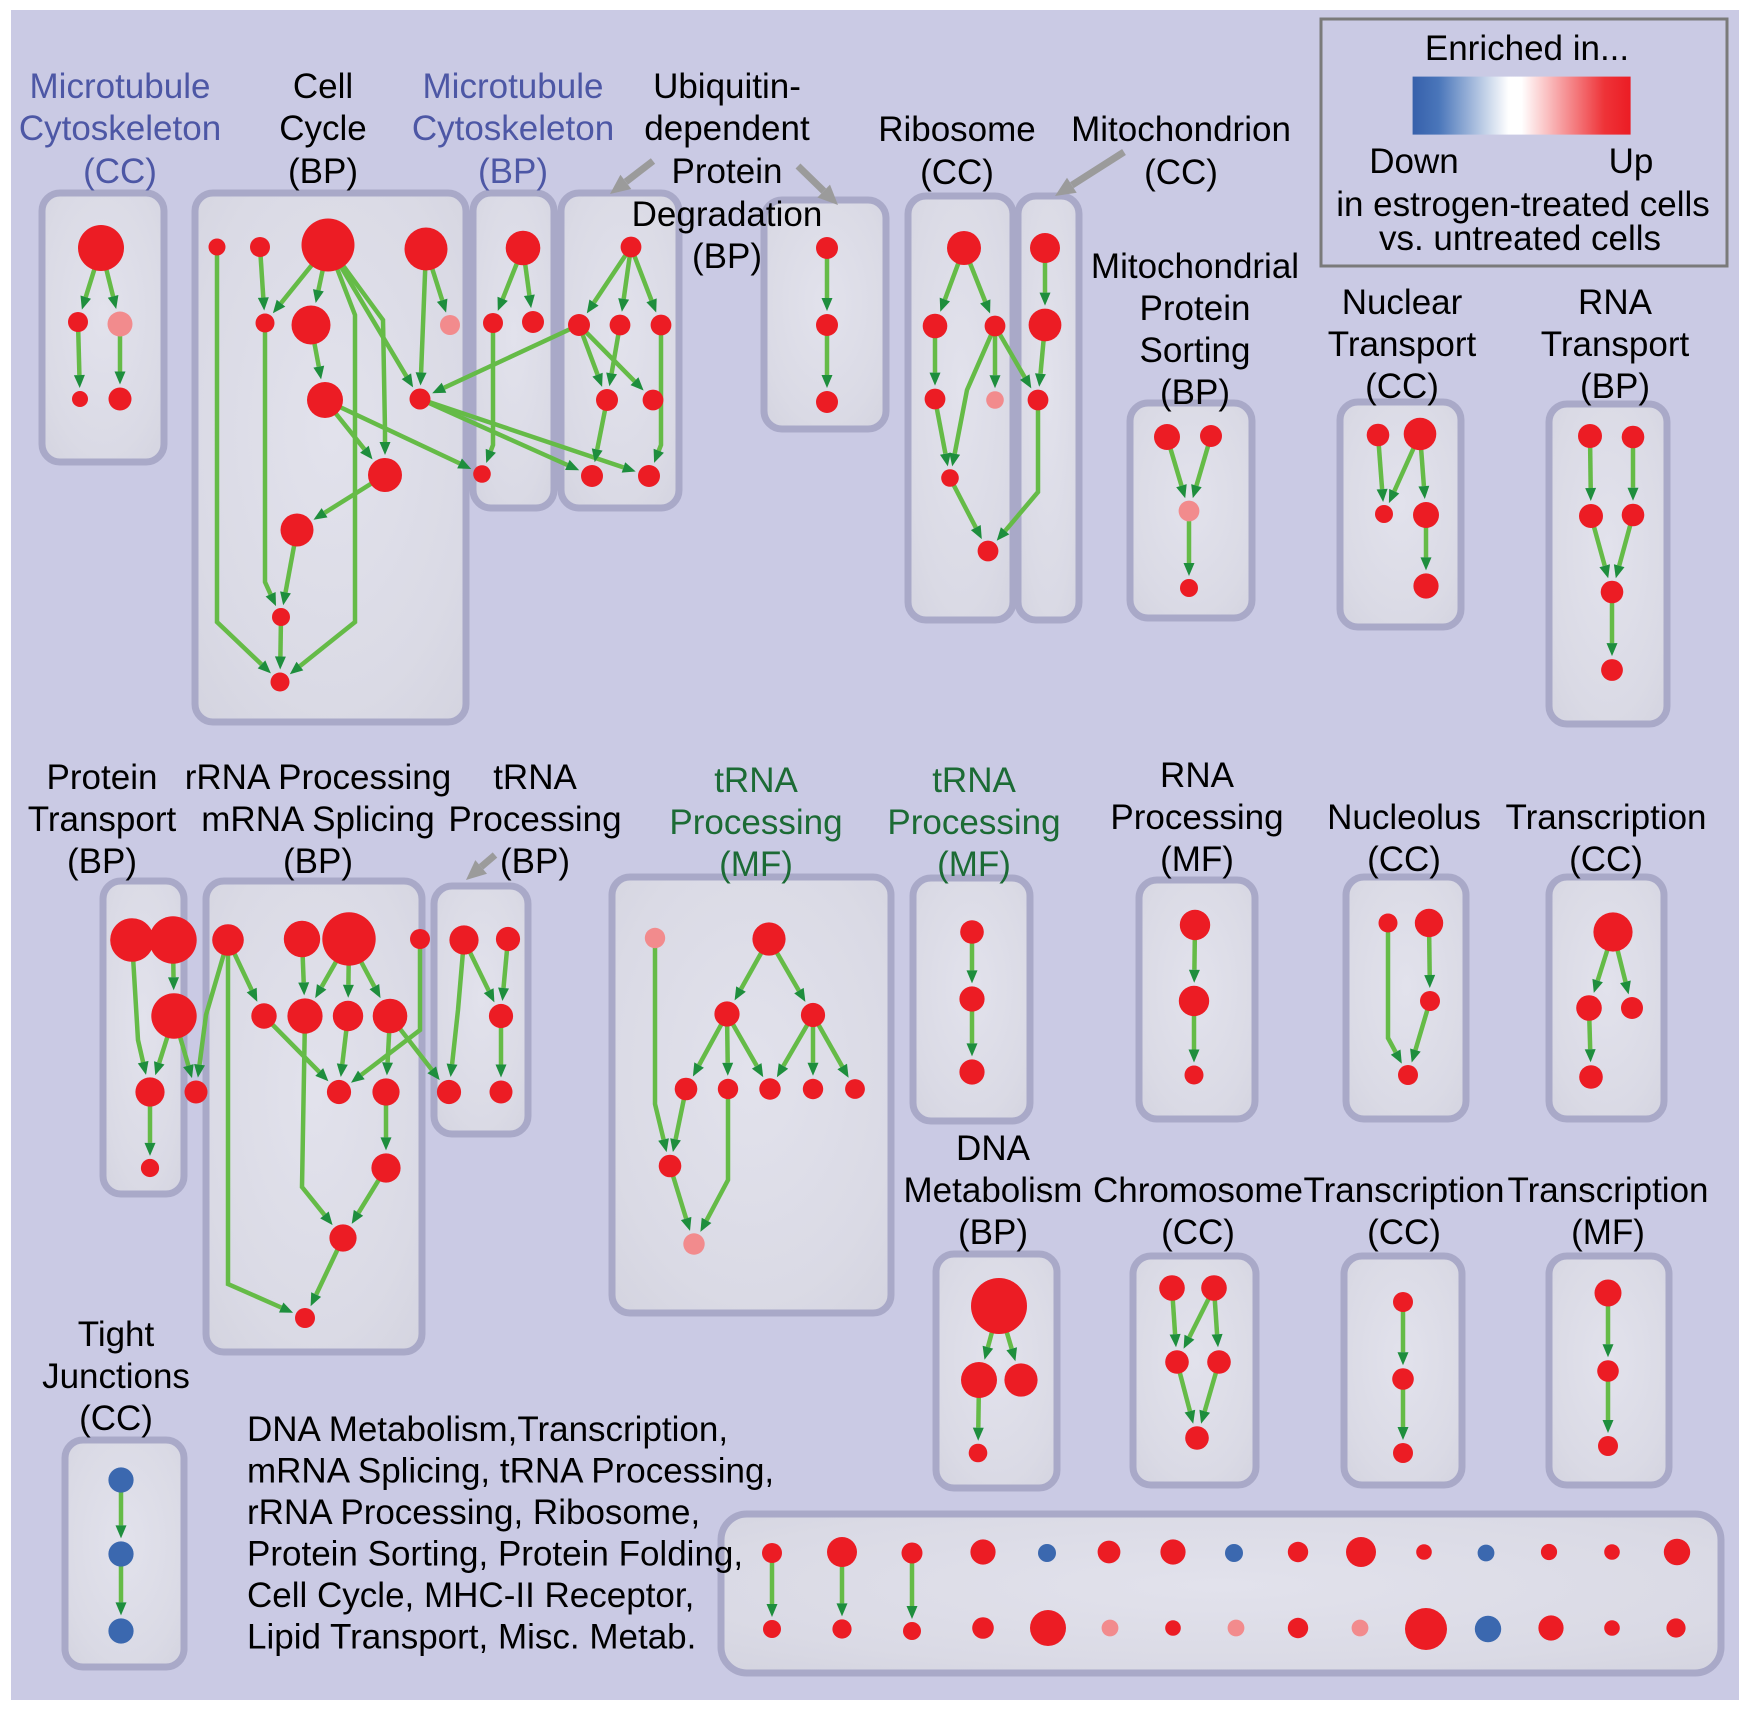  Describe the element at coordinates (317, 819) in the screenshot. I see `svg-text: mRNA Splicing` at that location.